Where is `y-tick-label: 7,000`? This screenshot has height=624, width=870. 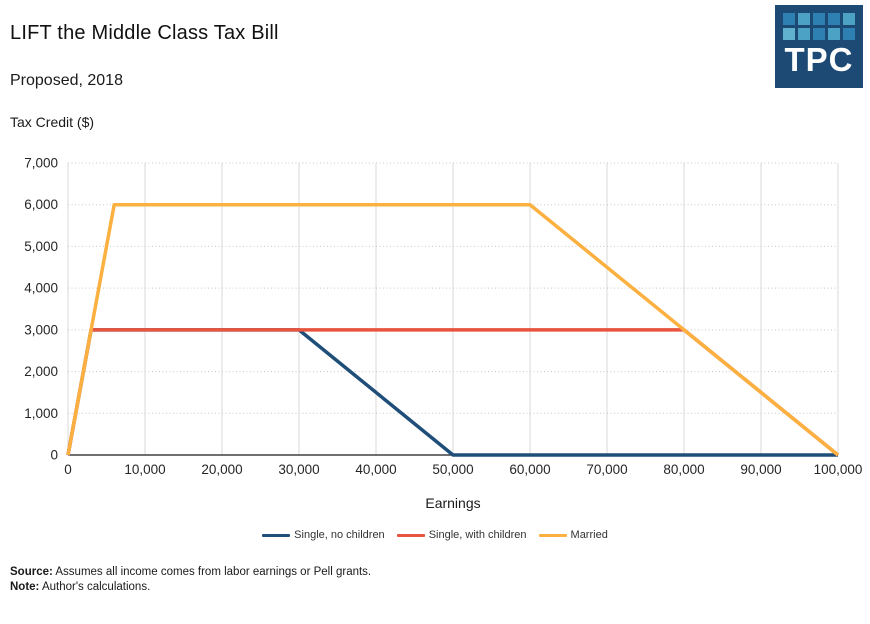 y-tick-label: 7,000 is located at coordinates (41, 163).